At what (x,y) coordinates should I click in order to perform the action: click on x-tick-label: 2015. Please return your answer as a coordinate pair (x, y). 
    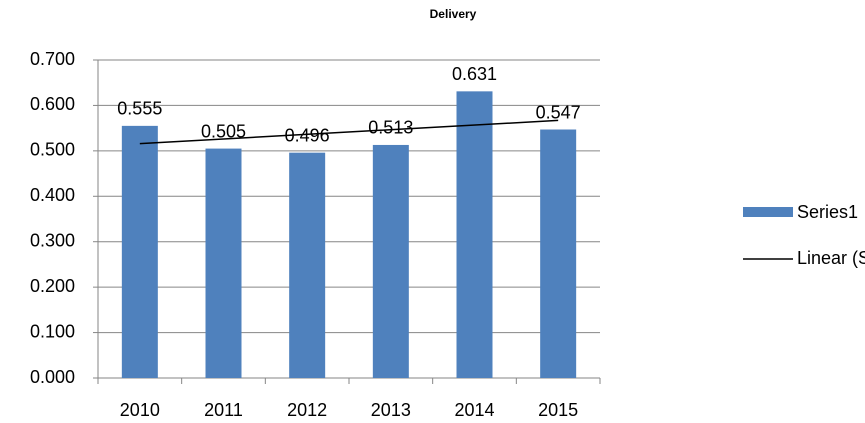
    Looking at the image, I should click on (558, 410).